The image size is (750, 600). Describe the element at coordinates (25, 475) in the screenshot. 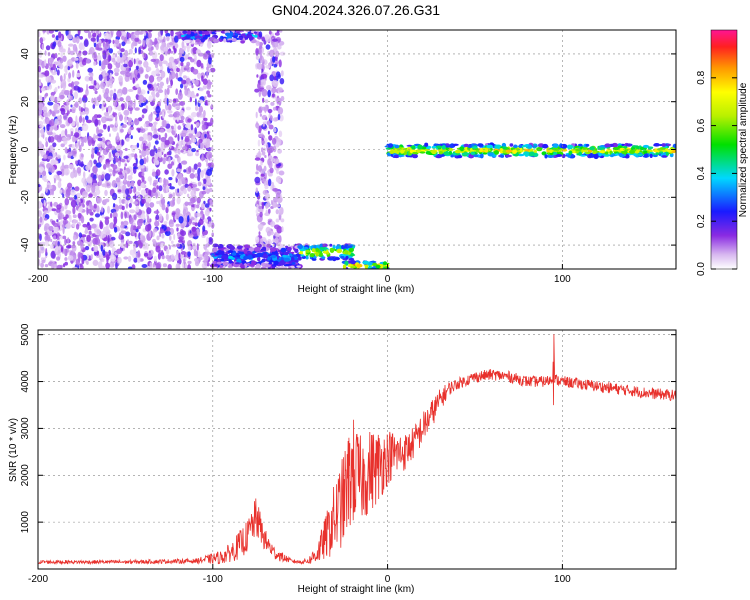

I see `y-tick-label: 2000` at that location.